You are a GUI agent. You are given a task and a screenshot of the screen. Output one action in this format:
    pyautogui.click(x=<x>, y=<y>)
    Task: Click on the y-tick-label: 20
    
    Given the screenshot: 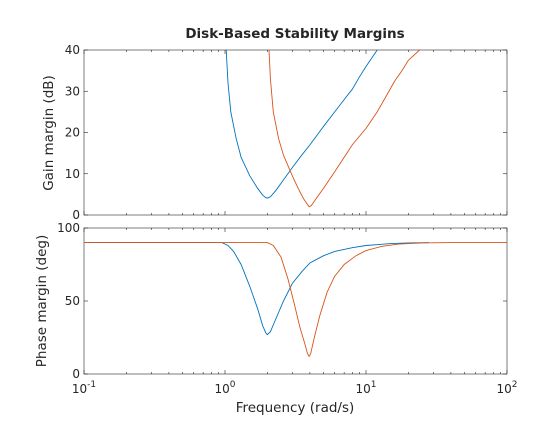 What is the action you would take?
    pyautogui.click(x=72, y=133)
    